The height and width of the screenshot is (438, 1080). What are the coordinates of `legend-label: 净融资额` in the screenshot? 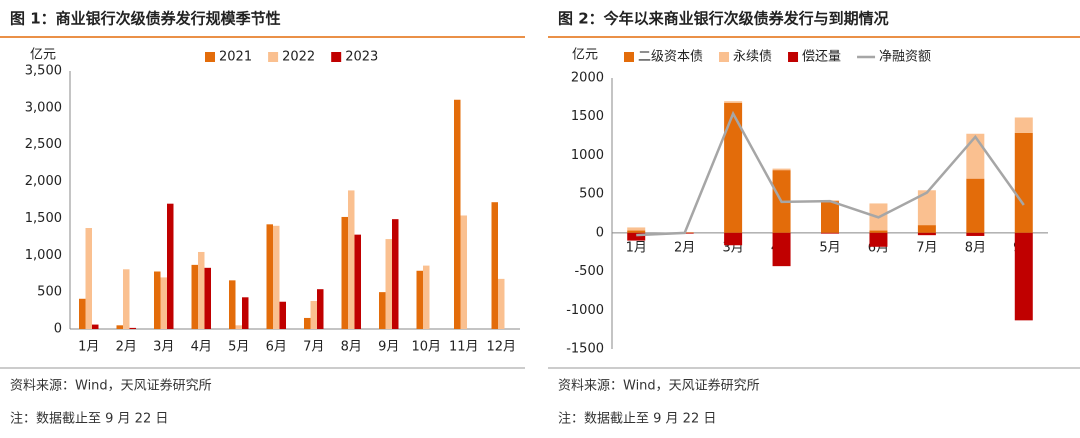 It's located at (905, 57).